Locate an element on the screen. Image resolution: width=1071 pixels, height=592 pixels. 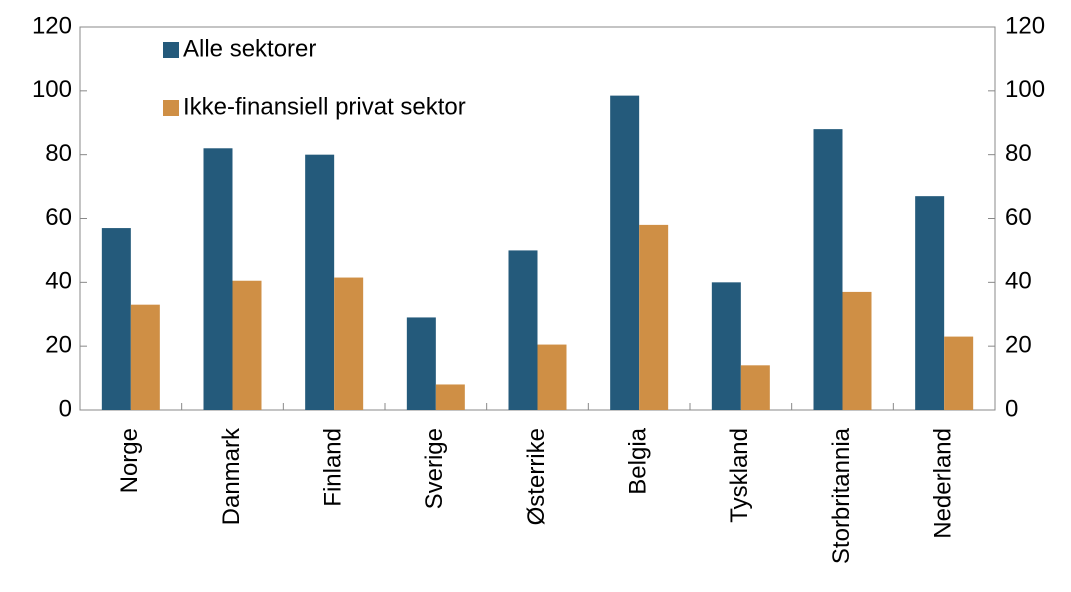
x-tick-label: Danmark is located at coordinates (231, 476).